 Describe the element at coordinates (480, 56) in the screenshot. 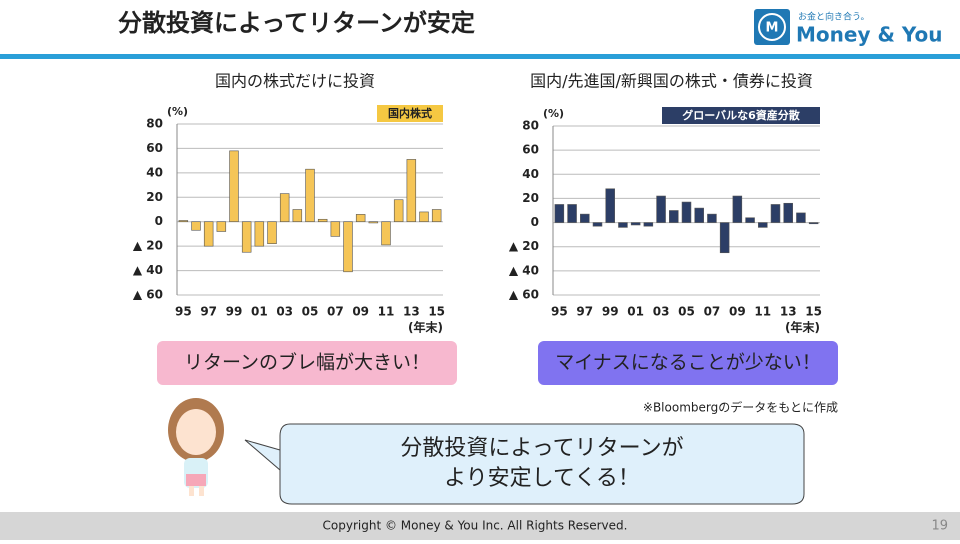

I see `header-rule` at that location.